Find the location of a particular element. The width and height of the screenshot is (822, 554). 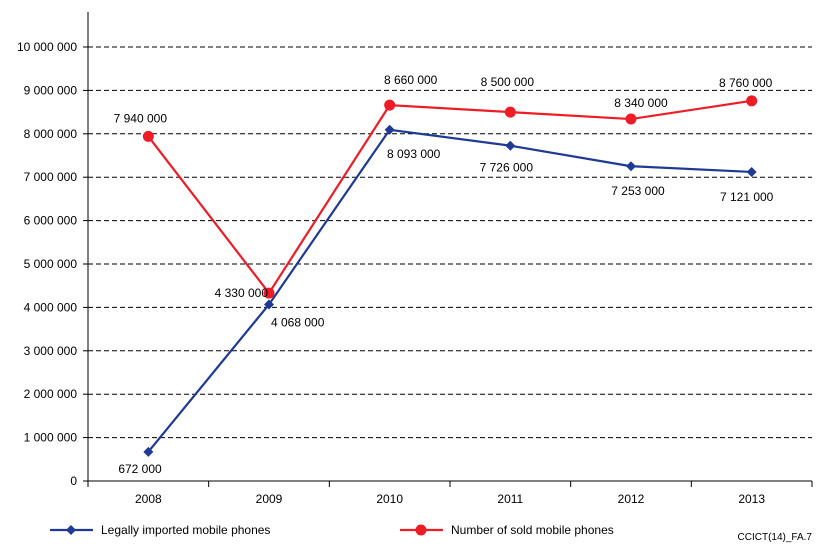

y-tick-label: 4 000 000 is located at coordinates (51, 307).